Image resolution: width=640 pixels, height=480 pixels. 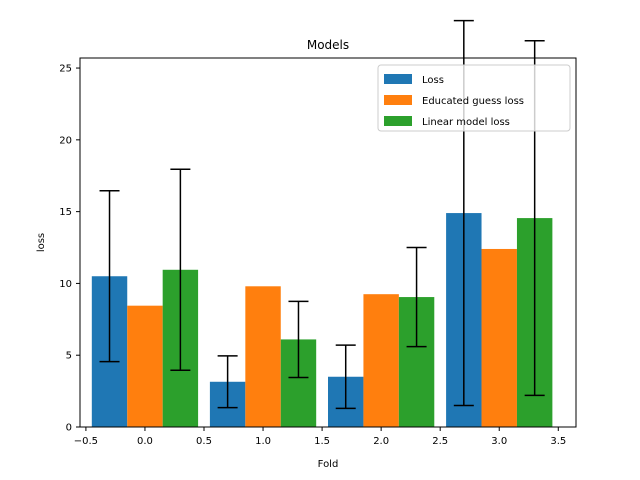 I want to click on y-axis-label: loss, so click(x=41, y=242).